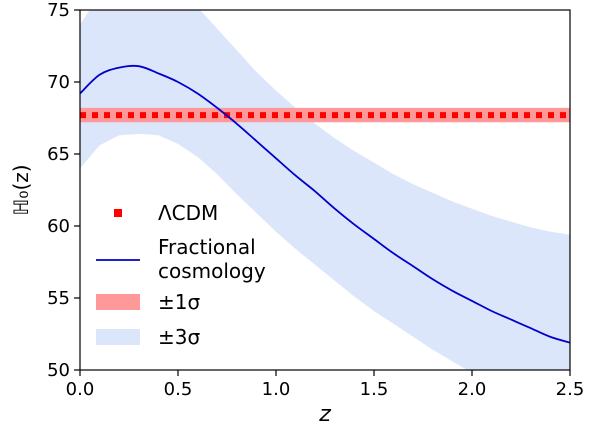  What do you see at coordinates (179, 337) in the screenshot?
I see `legend-label: ±3σ` at bounding box center [179, 337].